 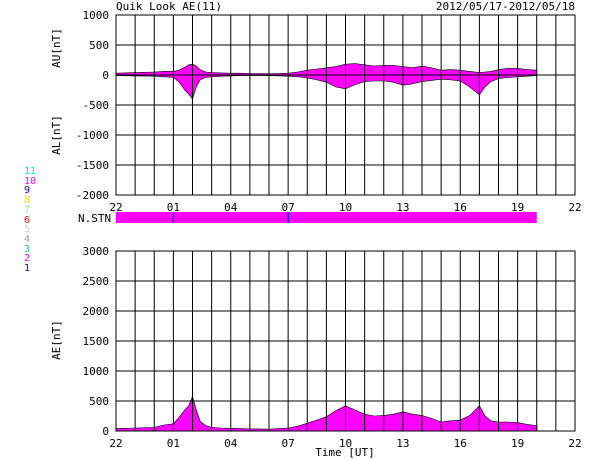 I want to click on au-al-y-tick-label: -2000, so click(x=92, y=195).